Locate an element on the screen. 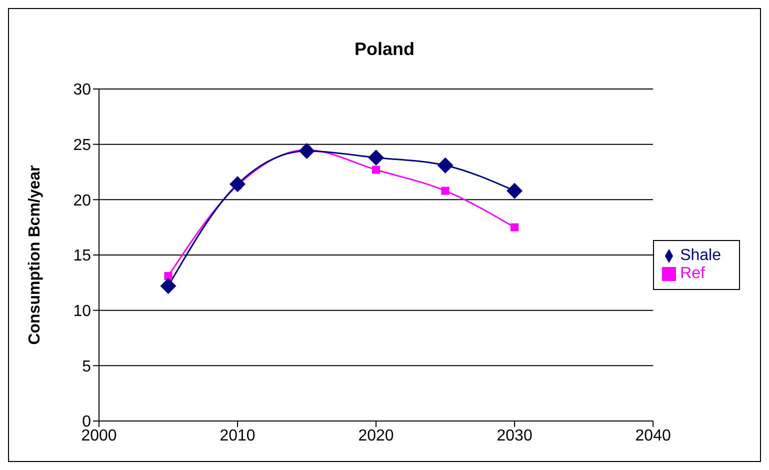 The height and width of the screenshot is (470, 769). y-tick-label: 30 is located at coordinates (82, 90).